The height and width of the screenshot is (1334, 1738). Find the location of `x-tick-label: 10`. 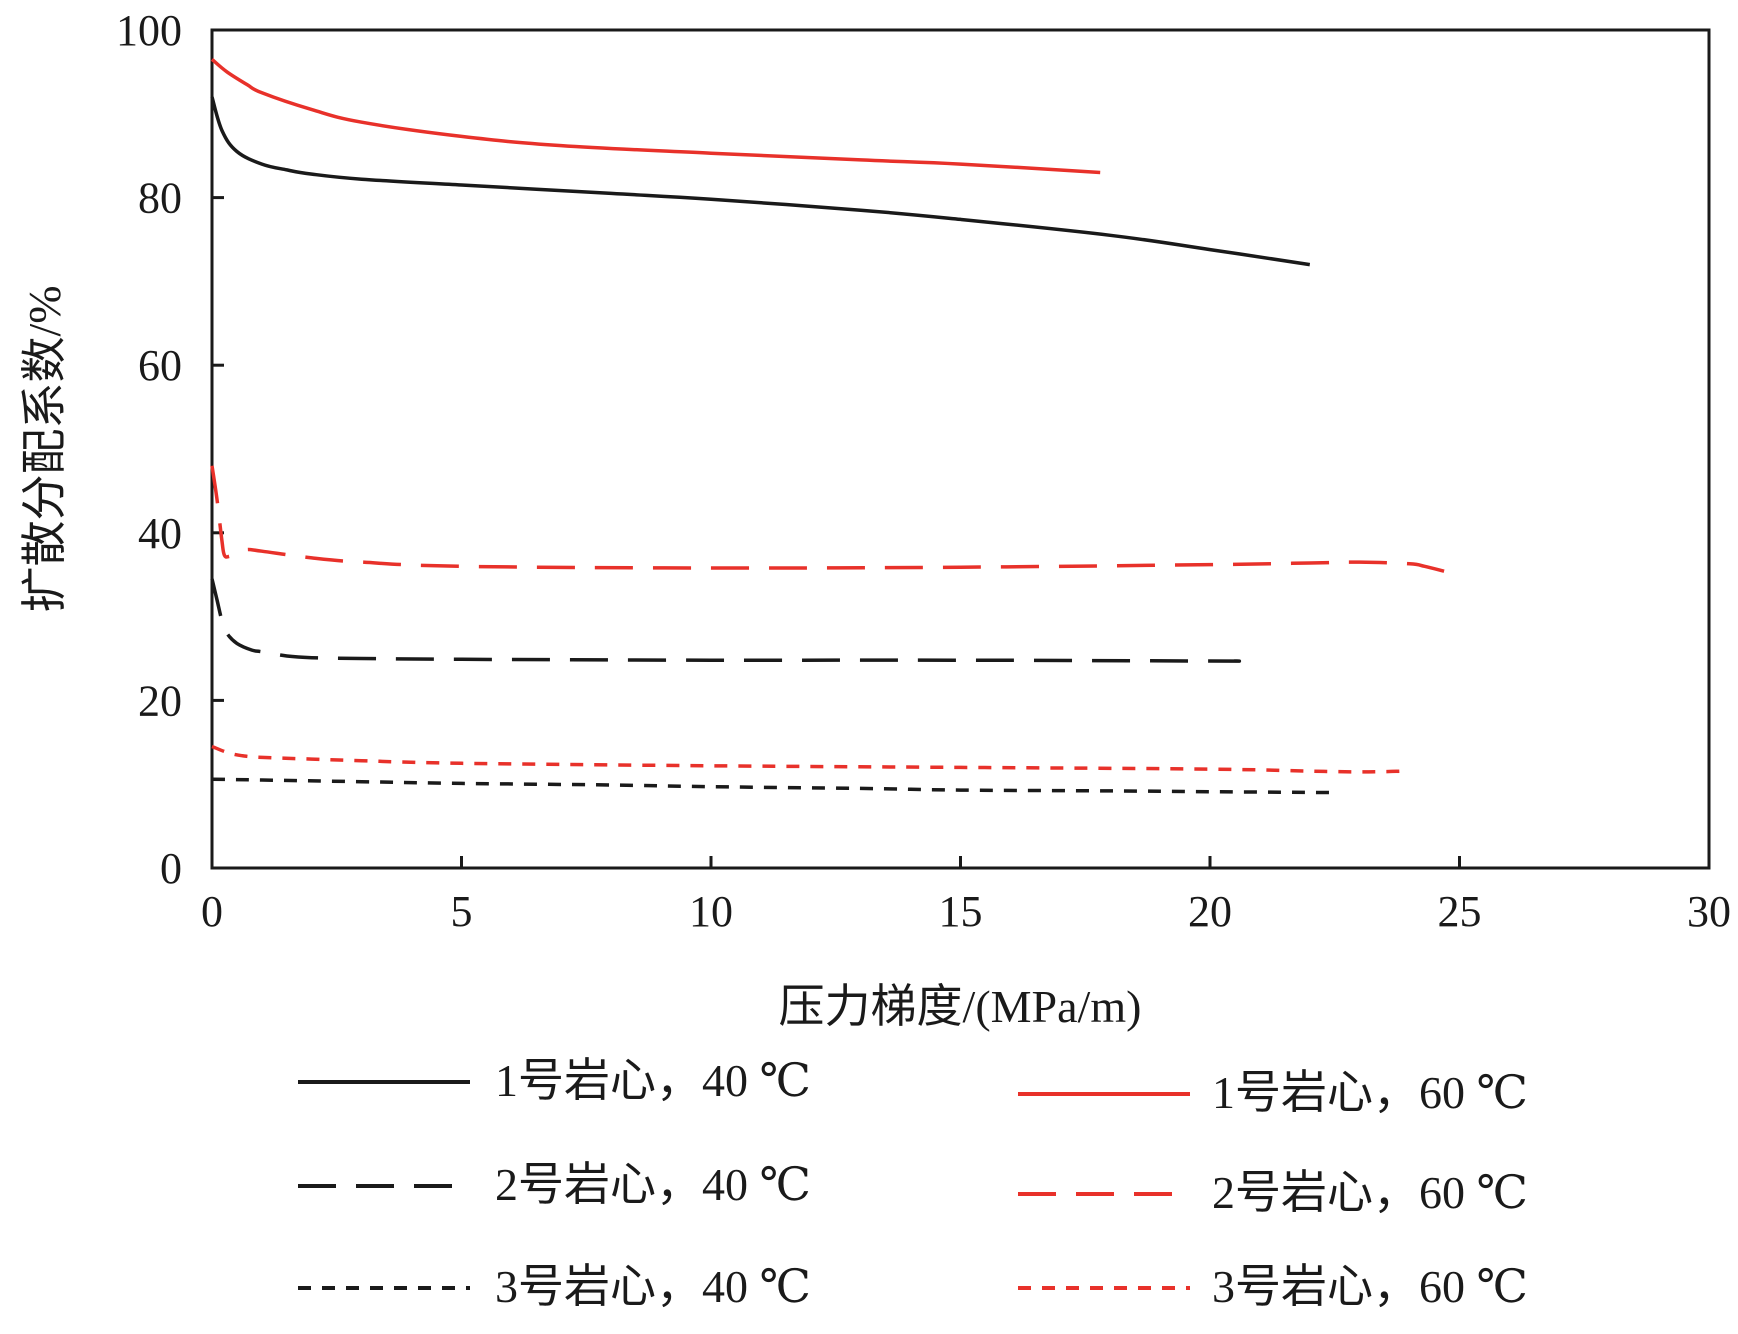

x-tick-label: 10 is located at coordinates (711, 911).